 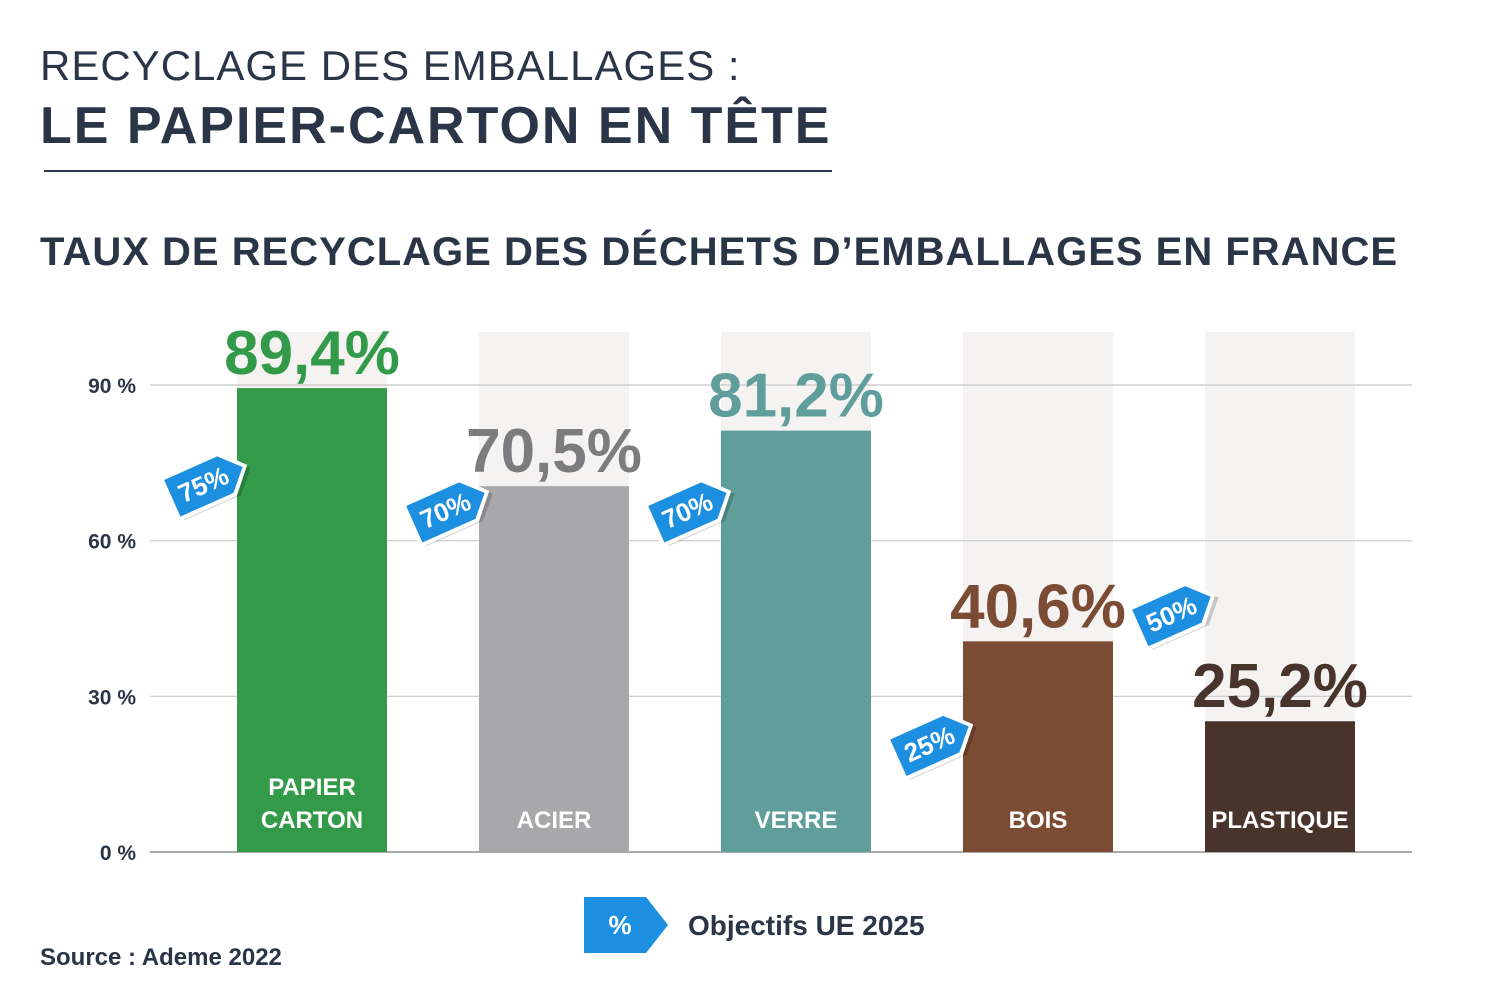 I want to click on legend-symbol: %, so click(x=619, y=925).